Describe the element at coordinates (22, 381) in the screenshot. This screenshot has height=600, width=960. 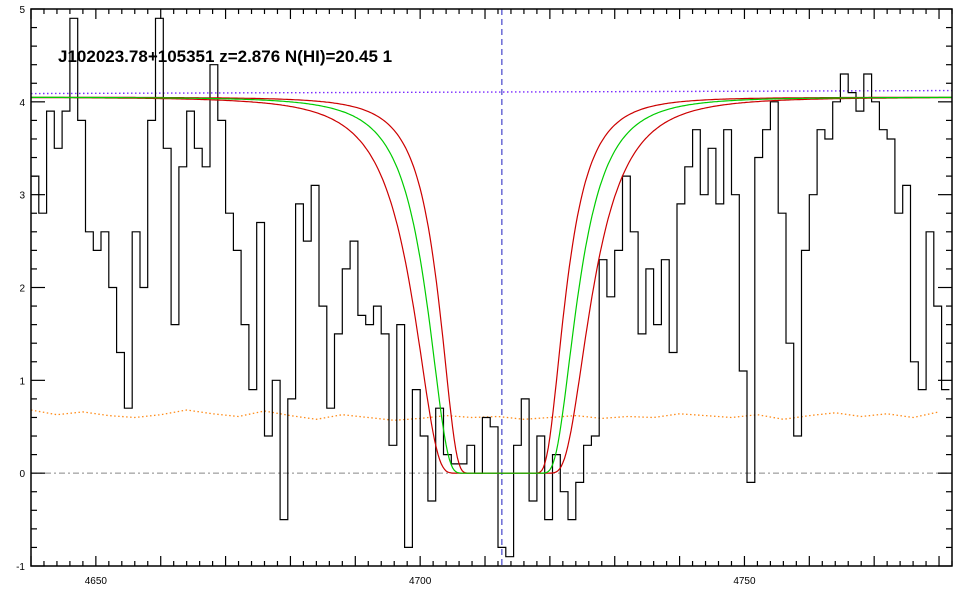
I see `y-tick-label: 1` at that location.